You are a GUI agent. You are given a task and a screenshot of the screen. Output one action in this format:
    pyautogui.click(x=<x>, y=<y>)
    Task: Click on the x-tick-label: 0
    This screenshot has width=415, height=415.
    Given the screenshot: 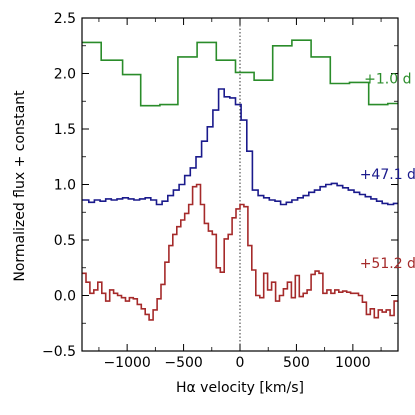 What is the action you would take?
    pyautogui.click(x=240, y=363)
    